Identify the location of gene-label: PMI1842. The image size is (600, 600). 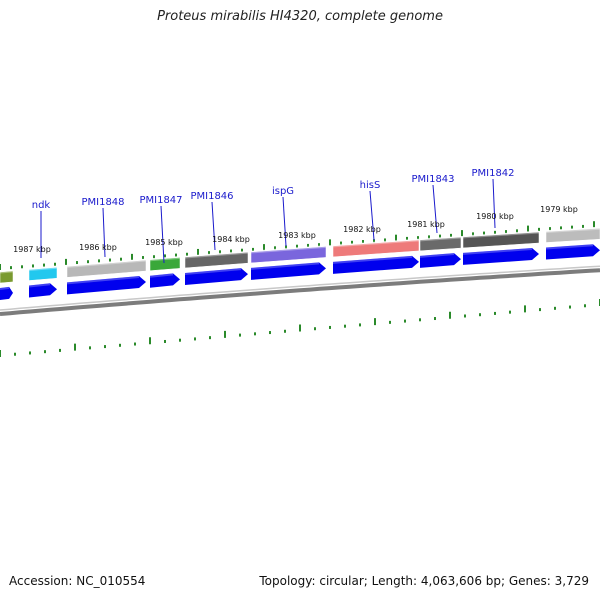
(492, 173).